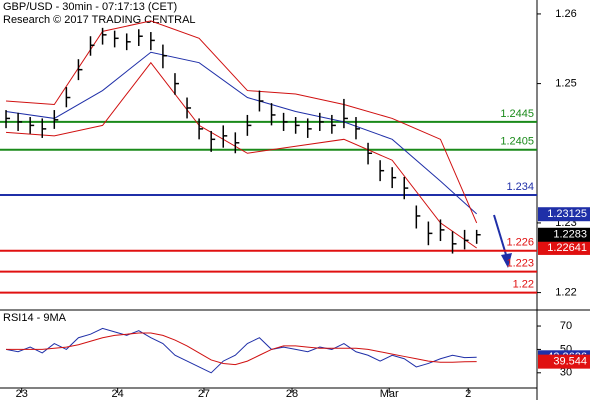 This screenshot has width=590, height=400. What do you see at coordinates (22, 394) in the screenshot?
I see `x-tick-label: 23` at bounding box center [22, 394].